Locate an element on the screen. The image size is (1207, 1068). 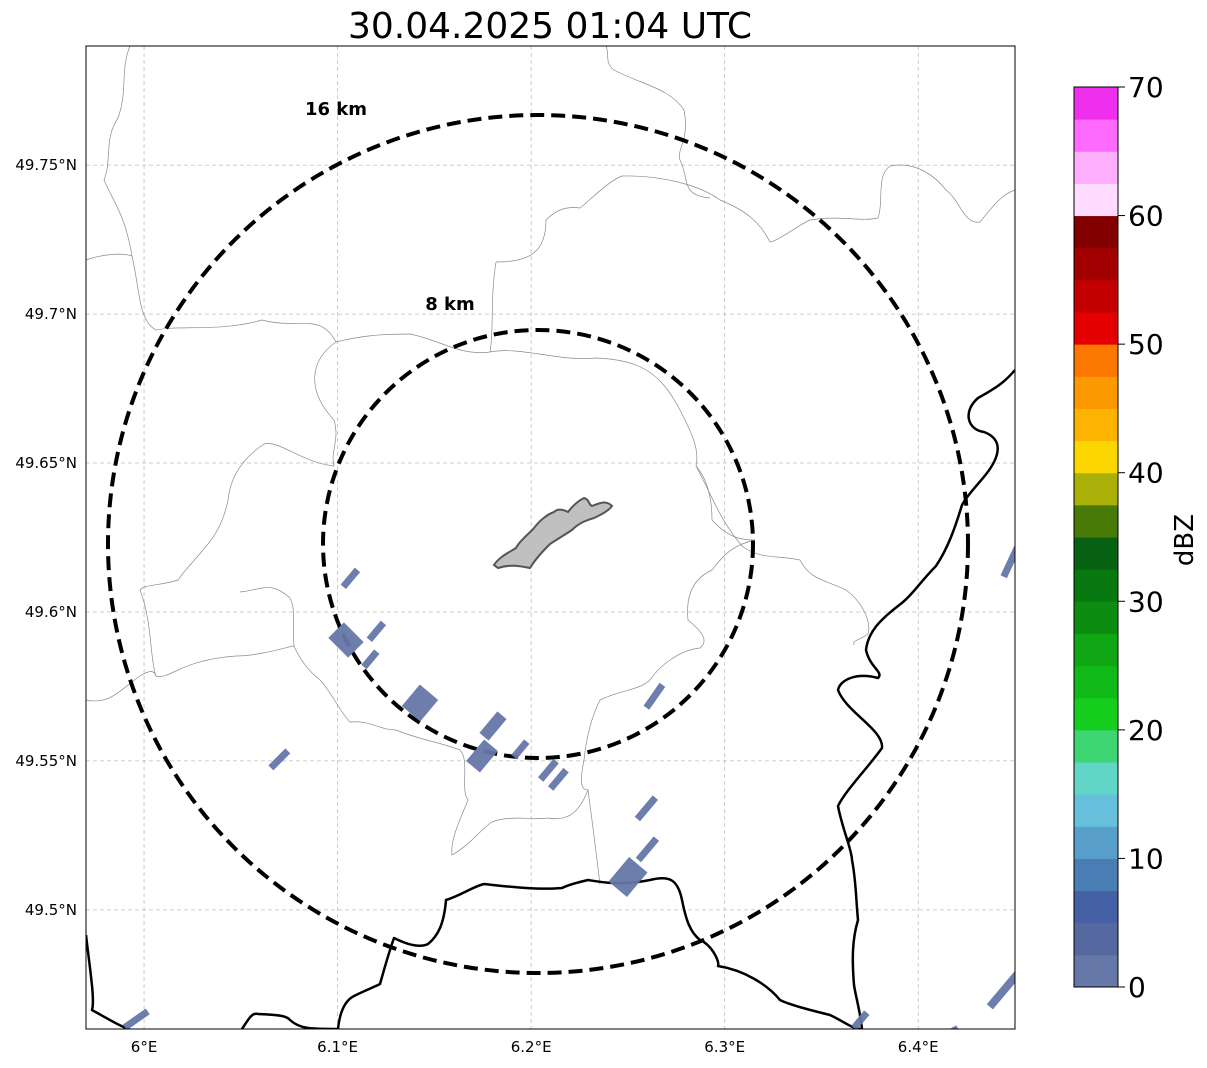
latitude-tick-labels: 49.5°N 49.55°N 49.6°N 49.65°N 49.7°N 49.75°N is located at coordinates (46, 537).